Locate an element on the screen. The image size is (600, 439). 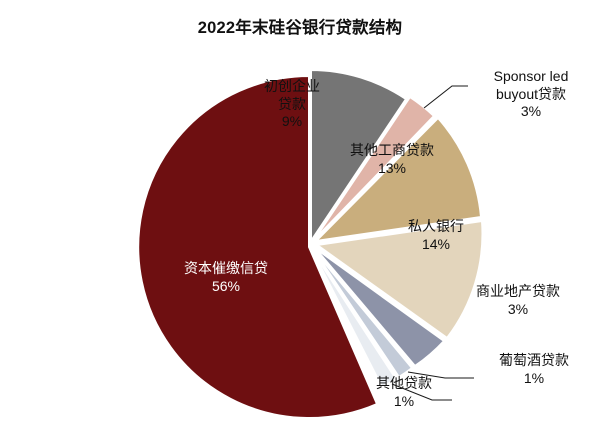
pie-label-private-bank-line1: 私人银行 is located at coordinates (436, 226).